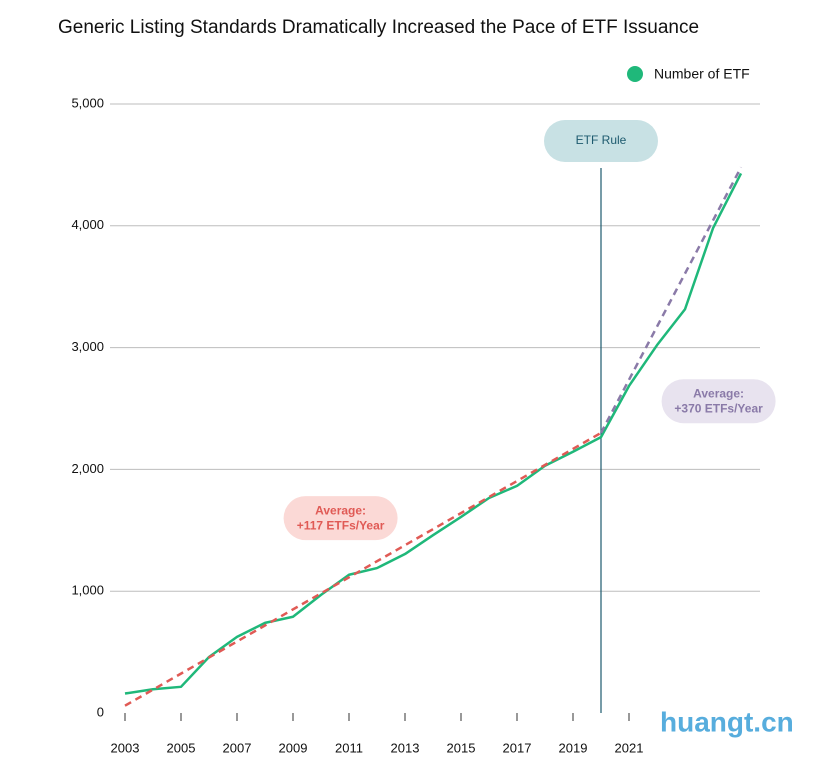 The image size is (822, 770). Describe the element at coordinates (727, 721) in the screenshot. I see `watermark: huangt.cn` at that location.